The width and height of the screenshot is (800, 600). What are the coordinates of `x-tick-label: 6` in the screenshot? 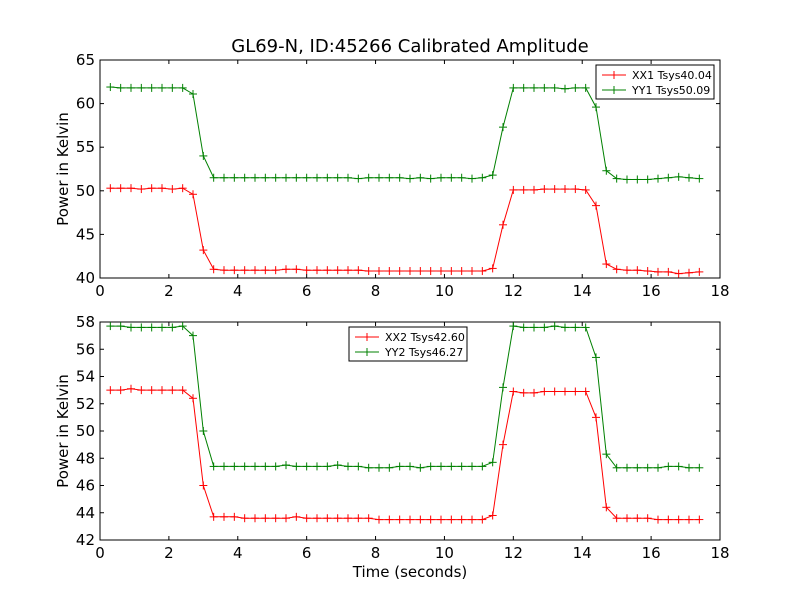 It's located at (307, 291).